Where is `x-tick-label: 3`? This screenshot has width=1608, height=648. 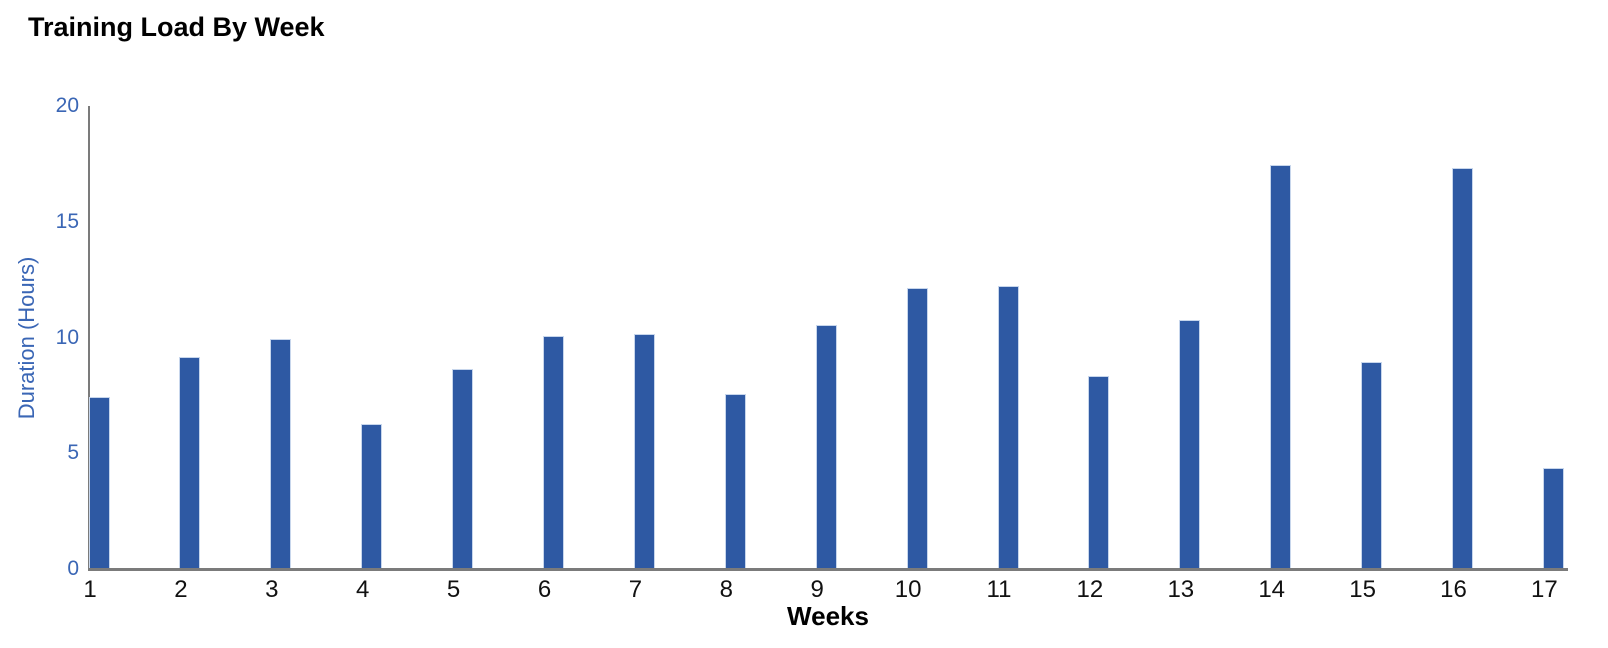
x-tick-label: 3 is located at coordinates (272, 589).